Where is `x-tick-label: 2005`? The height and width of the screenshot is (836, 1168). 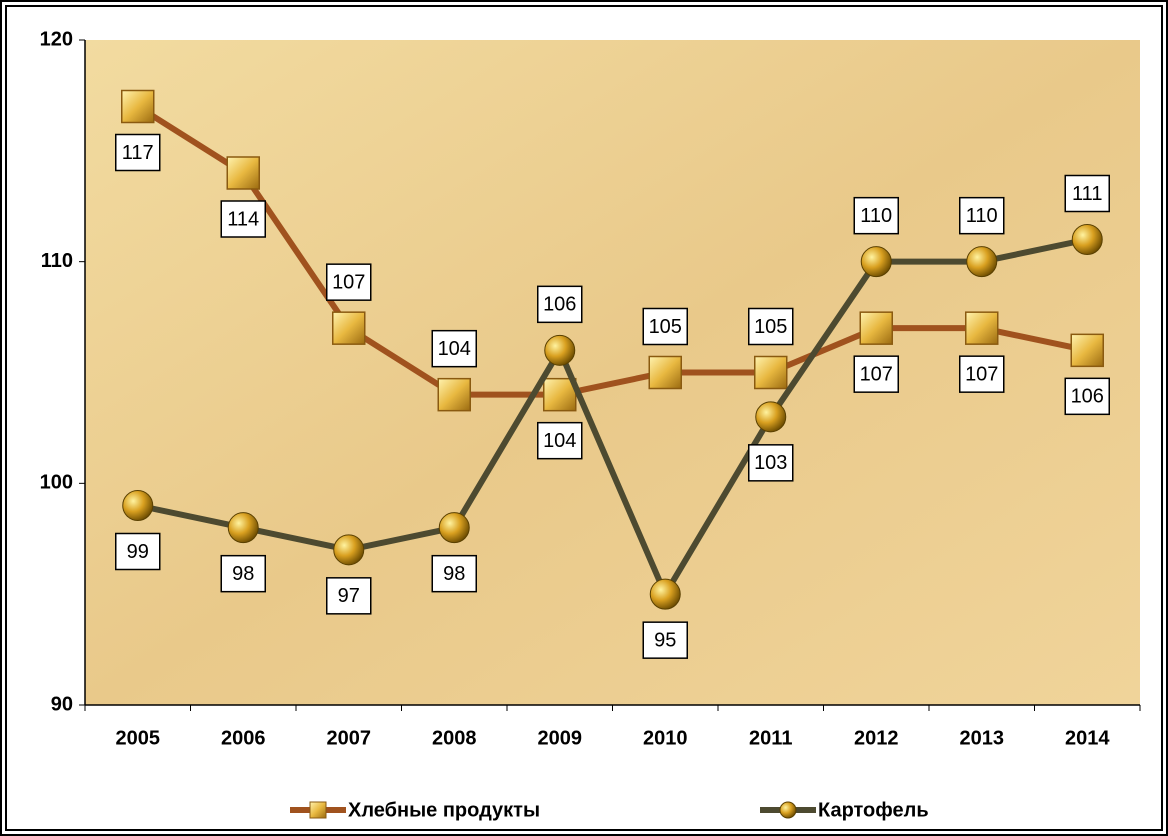 x-tick-label: 2005 is located at coordinates (138, 738).